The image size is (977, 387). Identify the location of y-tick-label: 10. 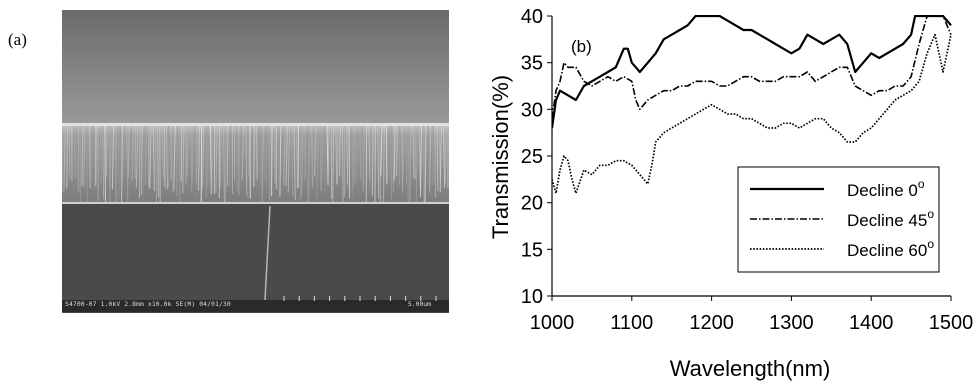
(532, 297).